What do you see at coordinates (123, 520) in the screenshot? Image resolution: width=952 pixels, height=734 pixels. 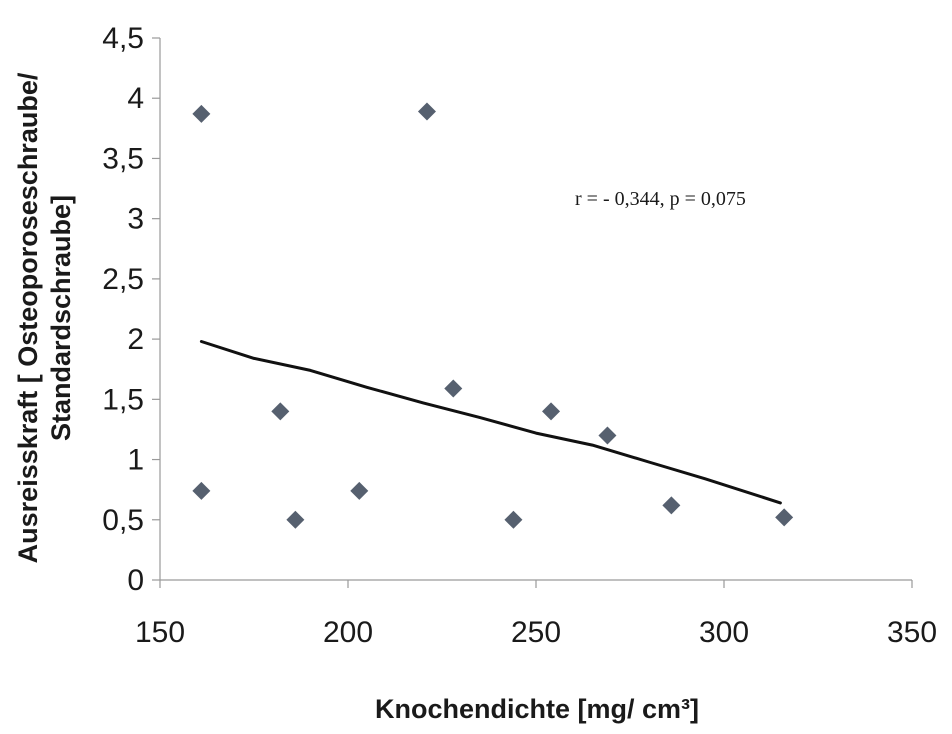 I see `y-tick-label: 0,5` at bounding box center [123, 520].